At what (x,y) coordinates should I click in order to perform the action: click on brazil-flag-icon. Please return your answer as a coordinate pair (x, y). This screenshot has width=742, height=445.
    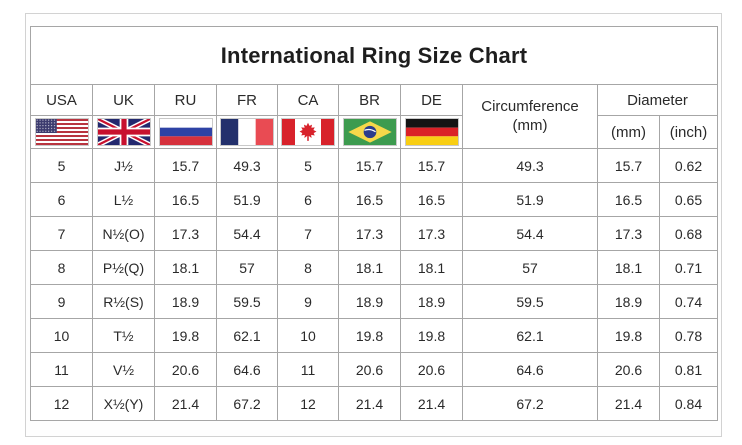
    Looking at the image, I should click on (369, 132).